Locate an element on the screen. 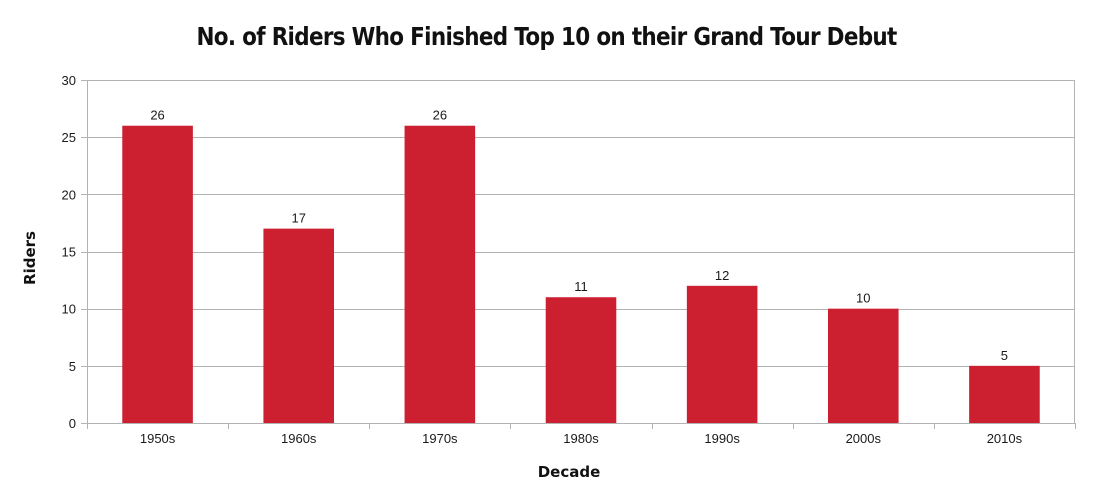 The width and height of the screenshot is (1093, 497). x-tick-label: 2010s is located at coordinates (1005, 438).